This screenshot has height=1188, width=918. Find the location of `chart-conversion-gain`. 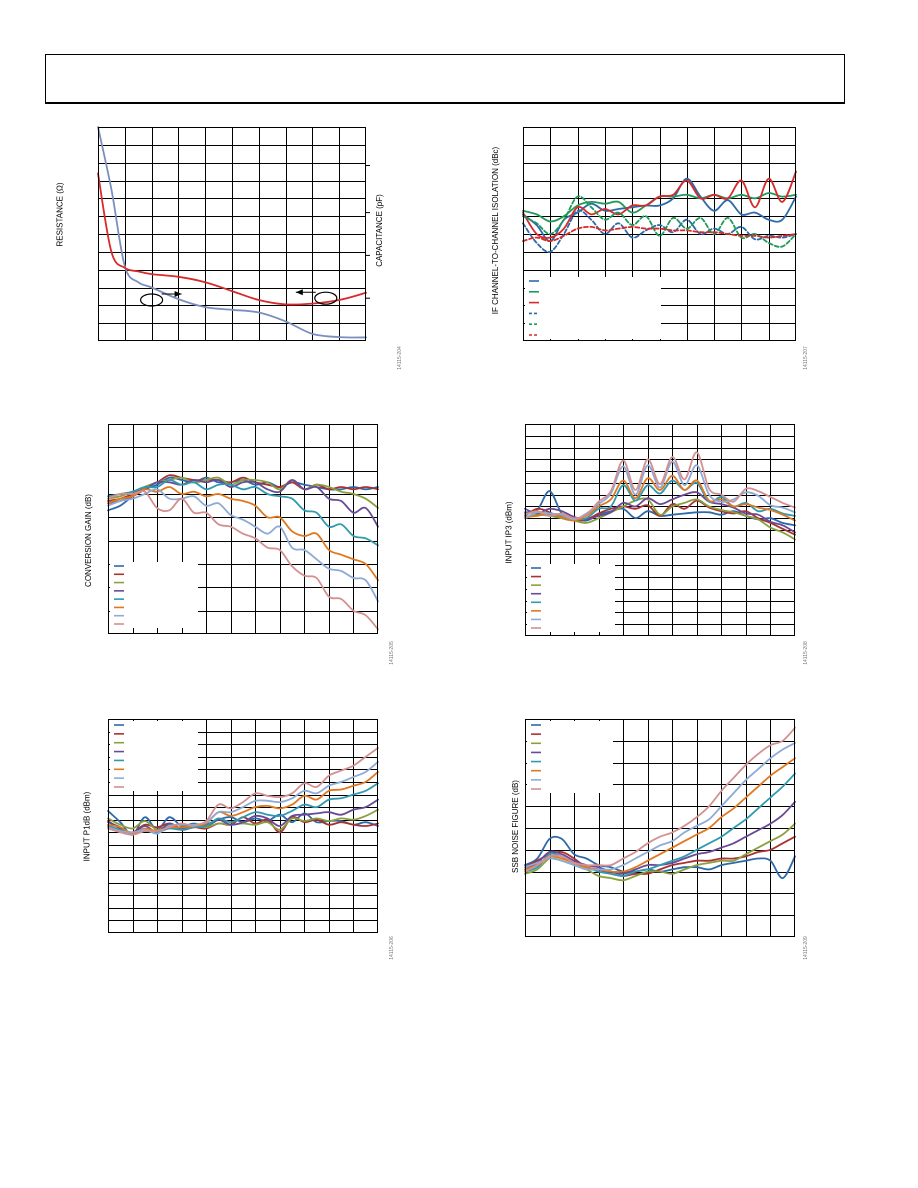

chart-conversion-gain is located at coordinates (243, 529).